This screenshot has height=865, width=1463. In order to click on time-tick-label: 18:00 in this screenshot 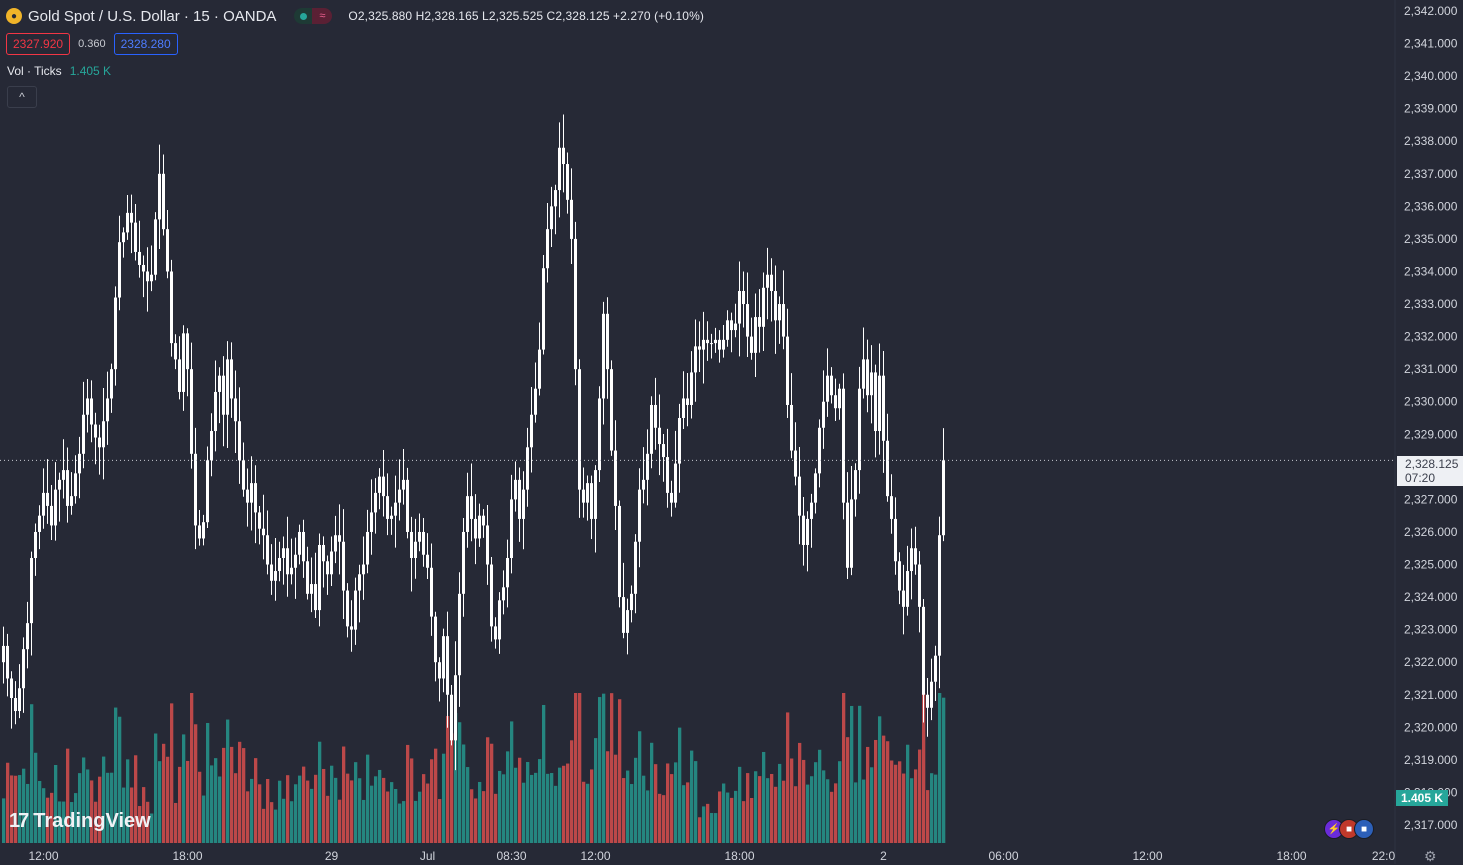, I will do `click(739, 856)`.